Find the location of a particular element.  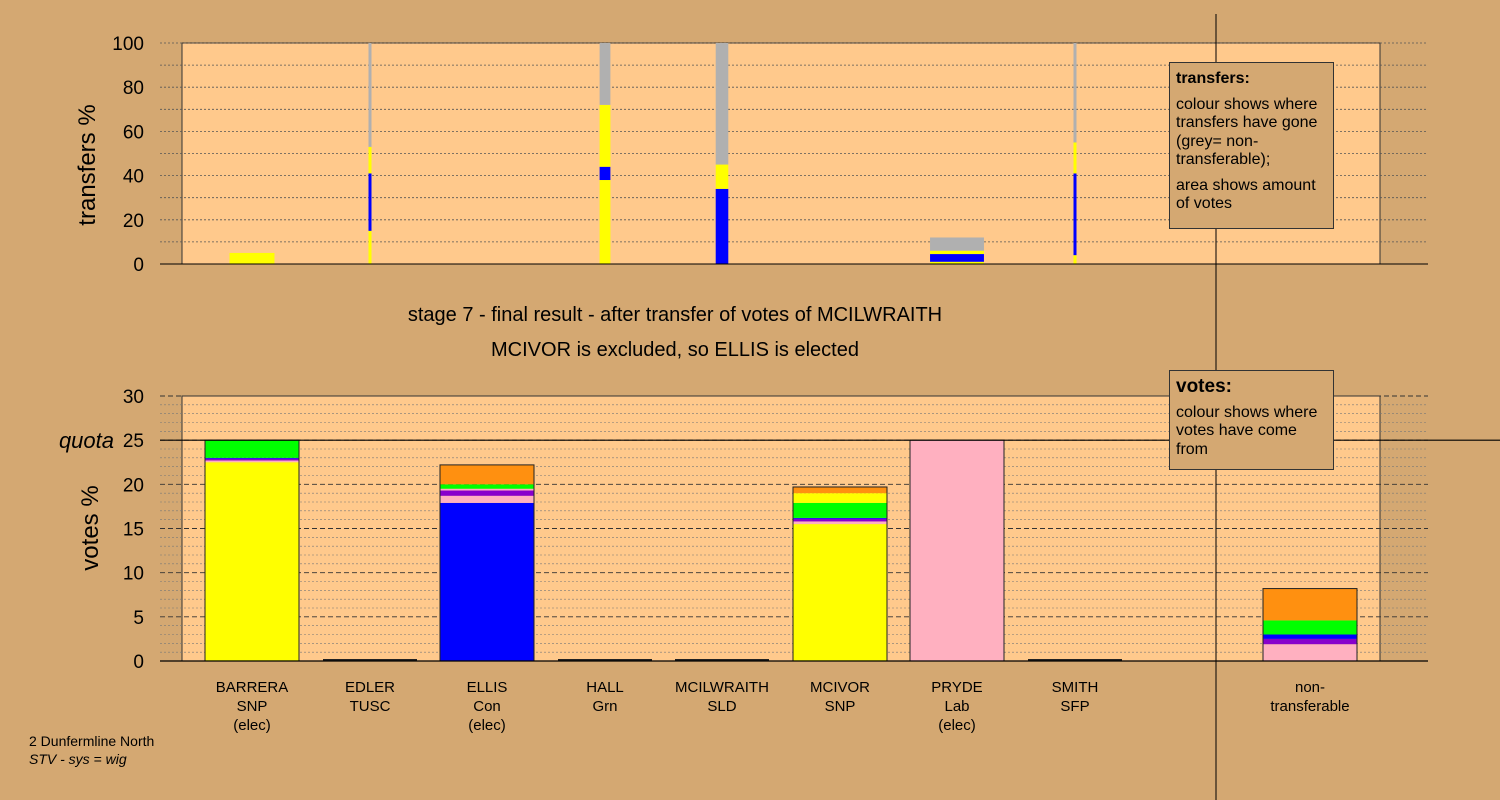

candidate-label-smith: SMITH SFP is located at coordinates (1075, 697).